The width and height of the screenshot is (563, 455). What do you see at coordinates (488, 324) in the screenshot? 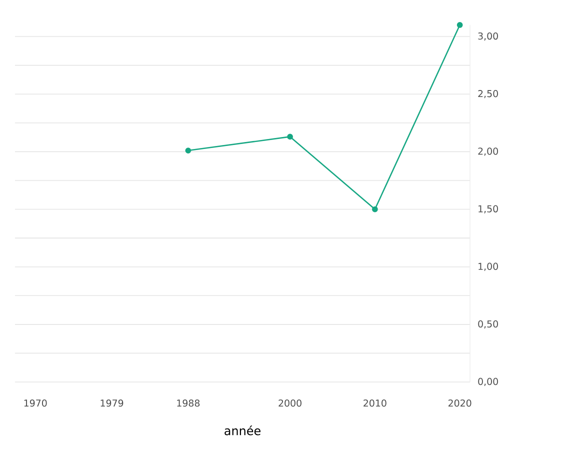
I see `y-tick-label: 0,50` at bounding box center [488, 324].